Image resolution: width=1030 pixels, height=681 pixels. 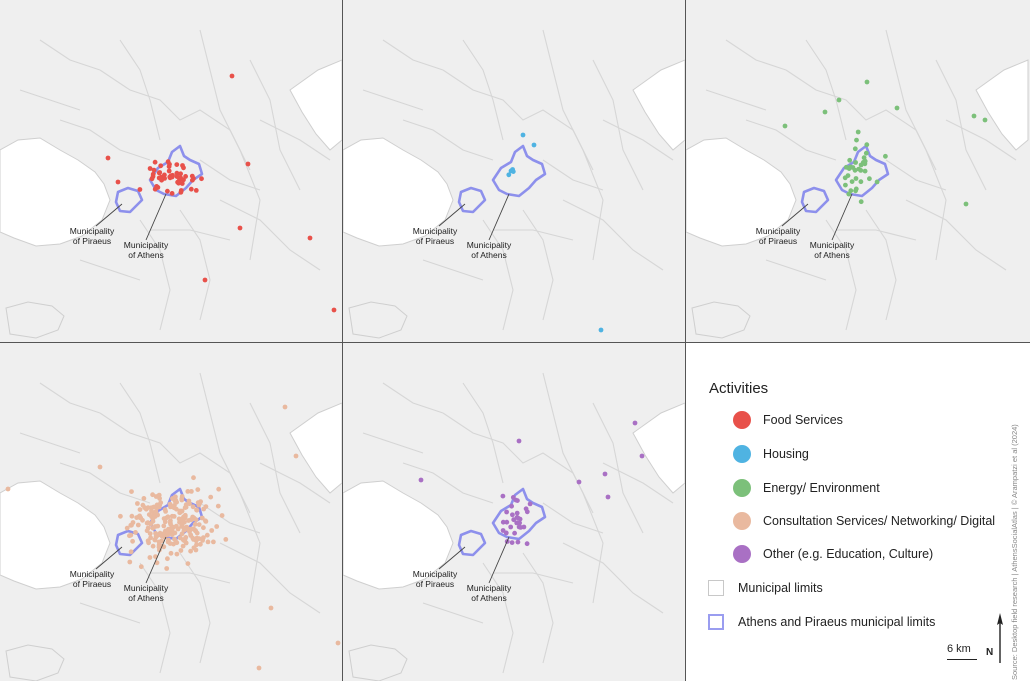 What do you see at coordinates (959, 649) in the screenshot?
I see `scale-bar-label: 6 km` at bounding box center [959, 649].